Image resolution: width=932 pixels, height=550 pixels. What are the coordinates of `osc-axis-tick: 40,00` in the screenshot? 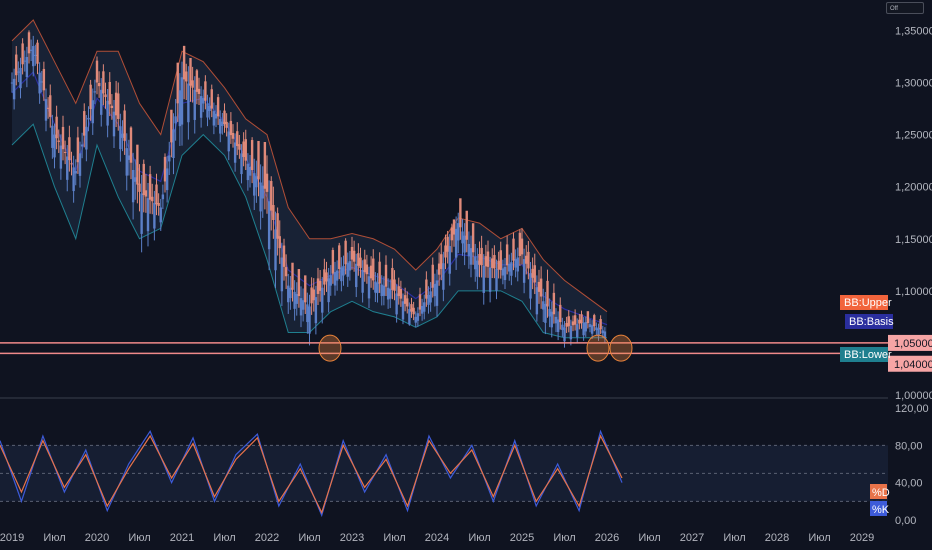 It's located at (909, 484).